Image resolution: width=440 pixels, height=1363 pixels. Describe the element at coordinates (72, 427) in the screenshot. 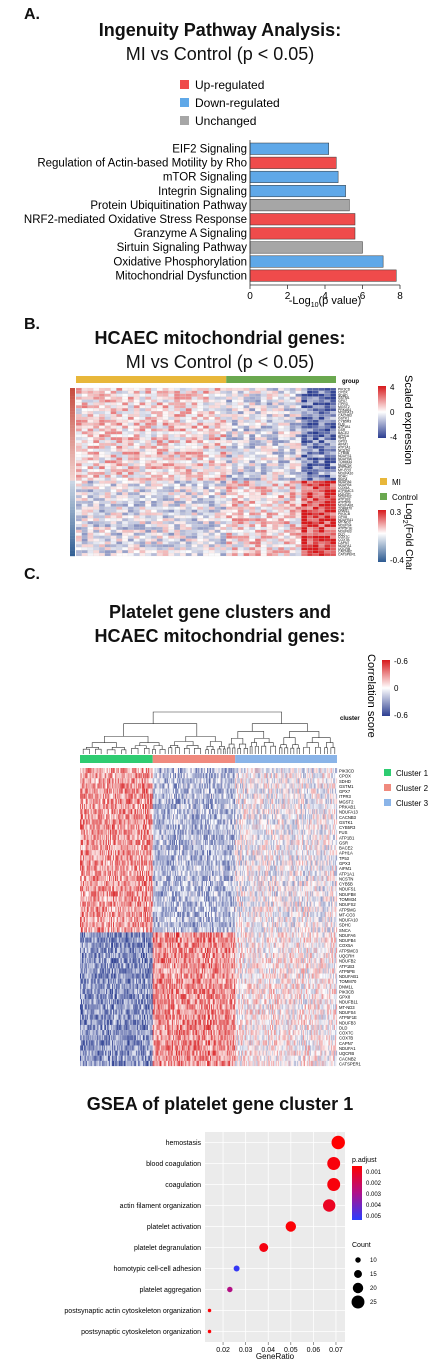

I see `row-annotation-cell` at that location.